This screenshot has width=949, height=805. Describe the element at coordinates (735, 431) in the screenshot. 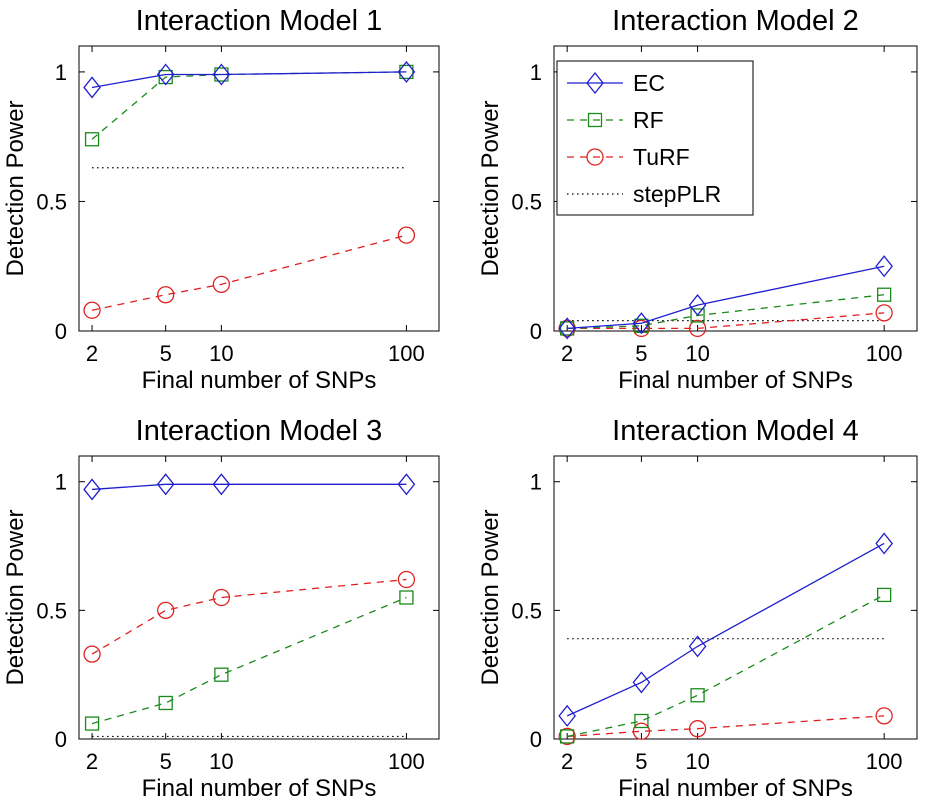

I see `chart-title: Interaction Model 4` at that location.